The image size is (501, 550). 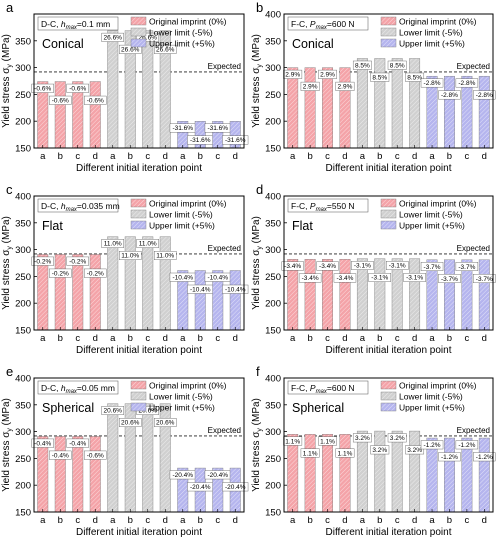 What do you see at coordinates (23, 95) in the screenshot?
I see `y-tick-label: 250` at bounding box center [23, 95].